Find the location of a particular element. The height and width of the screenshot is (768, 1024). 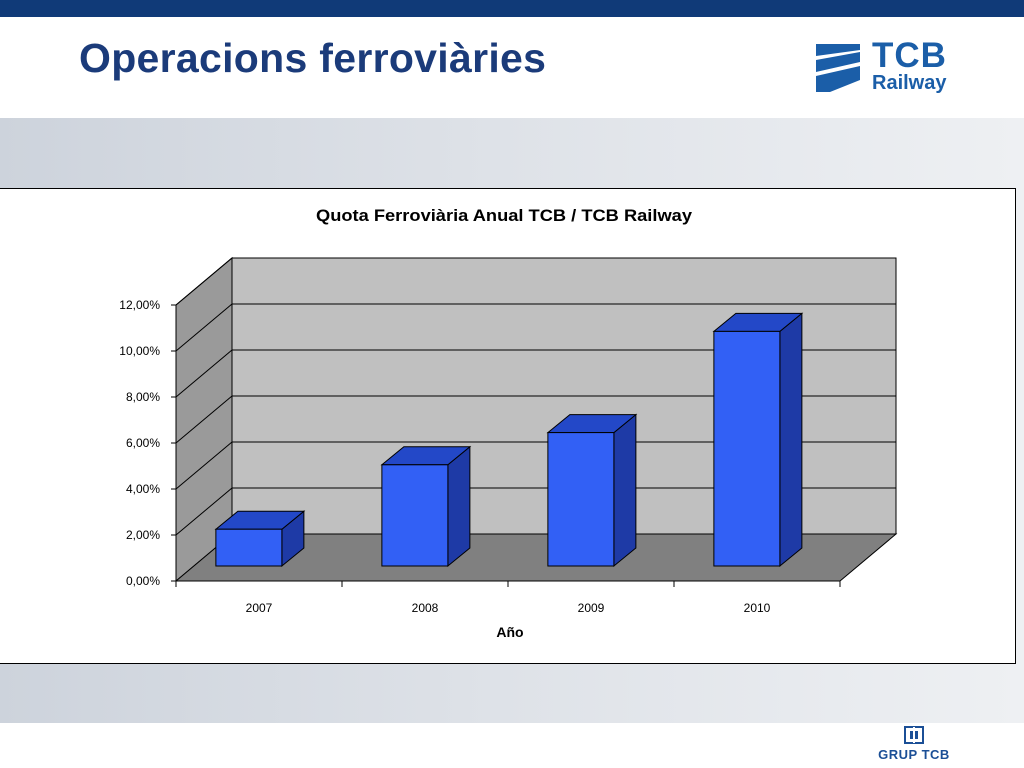

y-tick-label: 6,00% is located at coordinates (143, 443).